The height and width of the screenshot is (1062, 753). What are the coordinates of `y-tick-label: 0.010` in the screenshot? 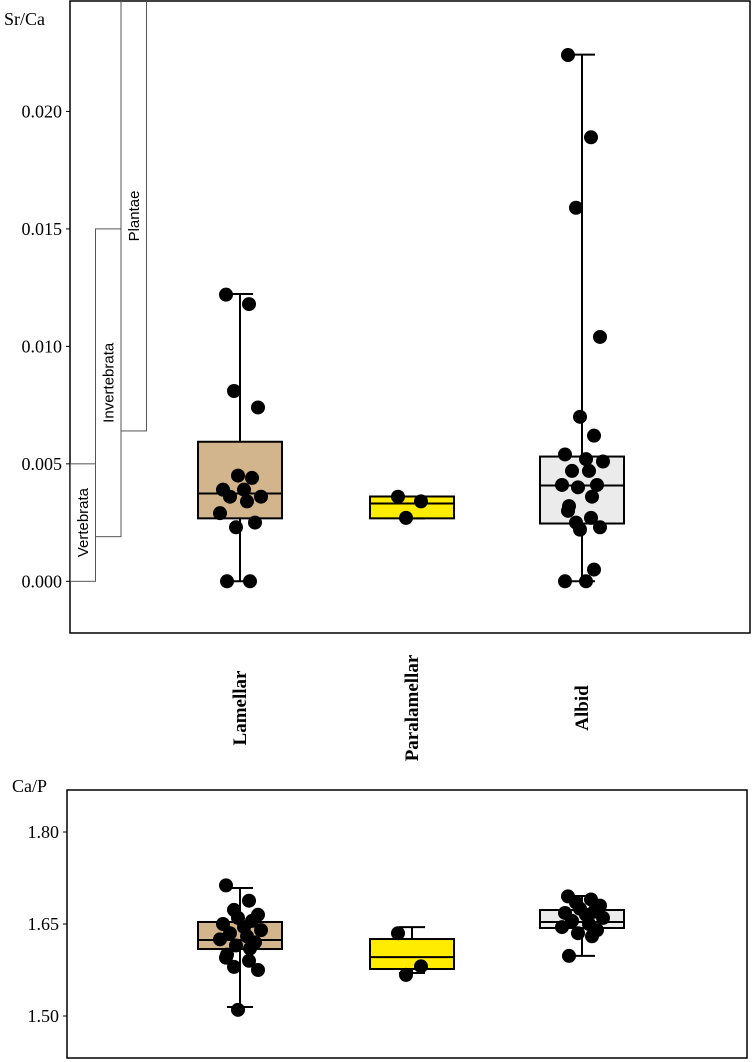 It's located at (42, 346).